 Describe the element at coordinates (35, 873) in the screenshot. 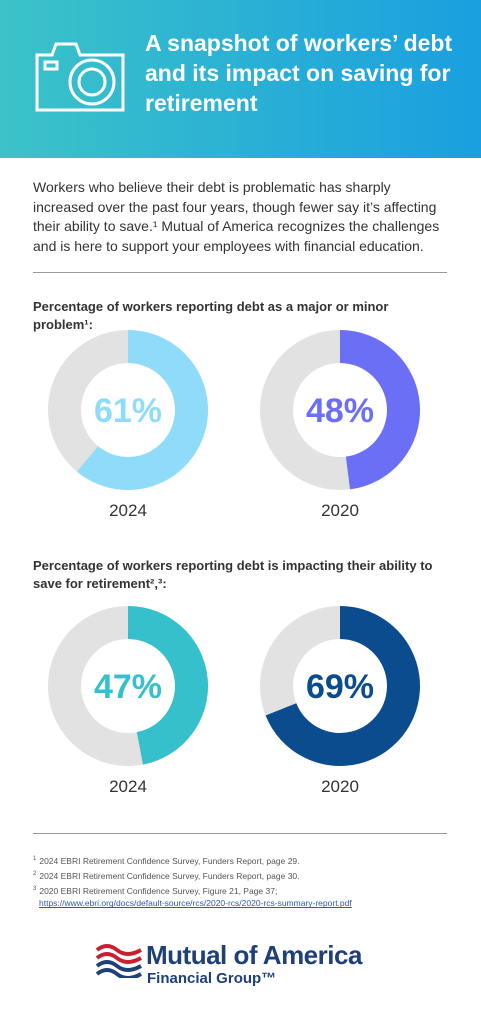

I see `footnote-mark: 2` at that location.